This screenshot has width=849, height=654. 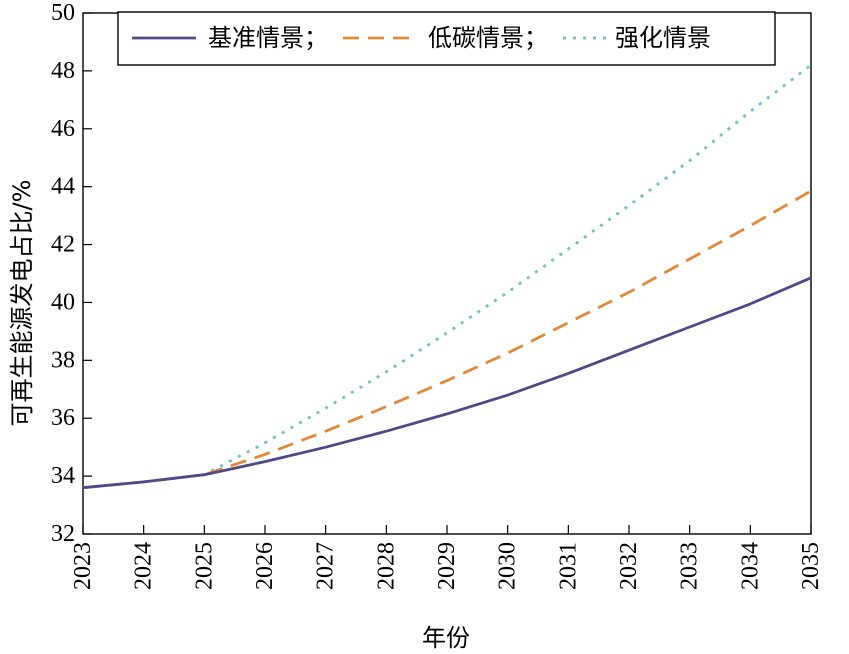 I want to click on x-tick-label: 2026, so click(x=265, y=566).